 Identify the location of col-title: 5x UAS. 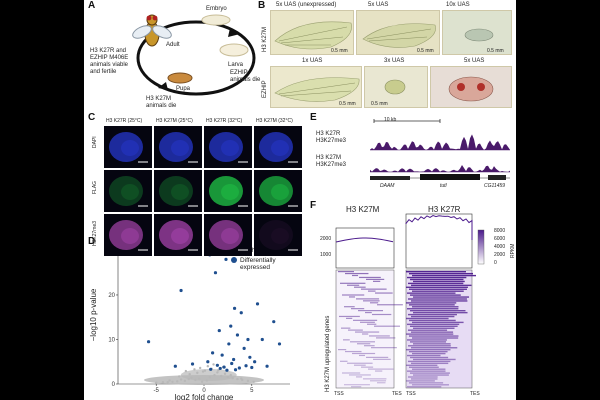
(474, 61).